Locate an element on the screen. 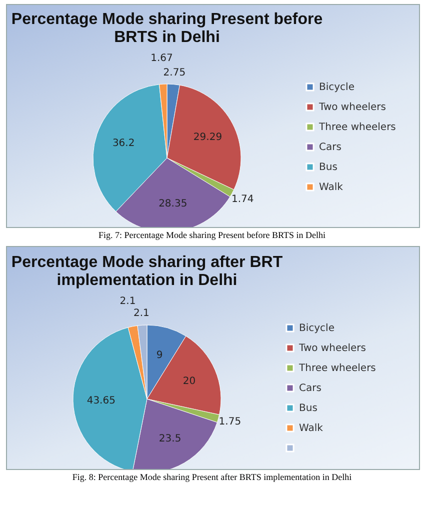 Image resolution: width=424 pixels, height=519 pixels. data-label: 1.74 is located at coordinates (242, 200).